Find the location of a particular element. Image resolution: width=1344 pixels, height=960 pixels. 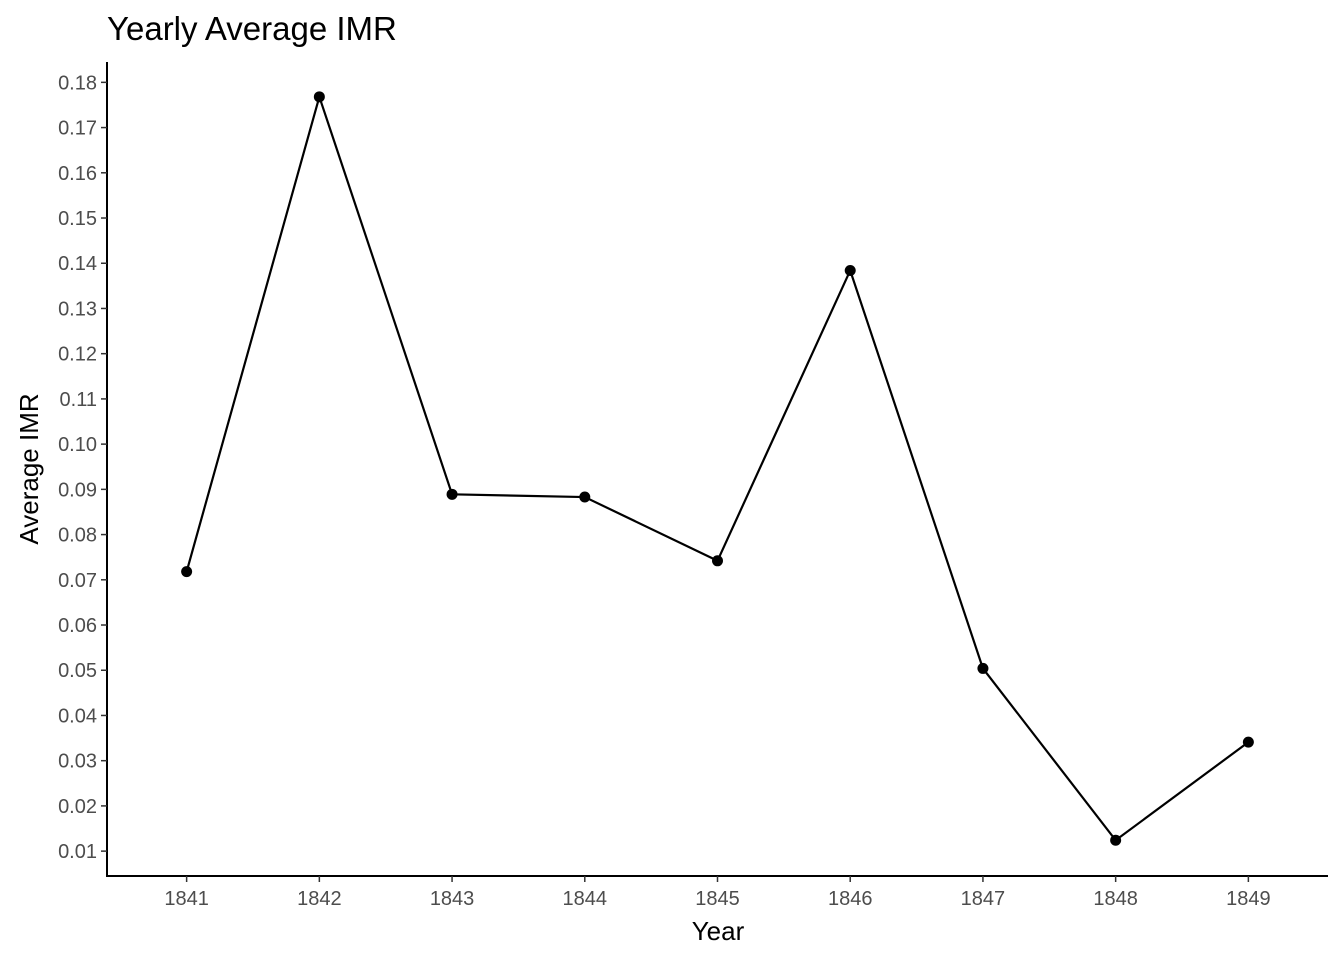

x-tick-label: 1844 is located at coordinates (585, 899).